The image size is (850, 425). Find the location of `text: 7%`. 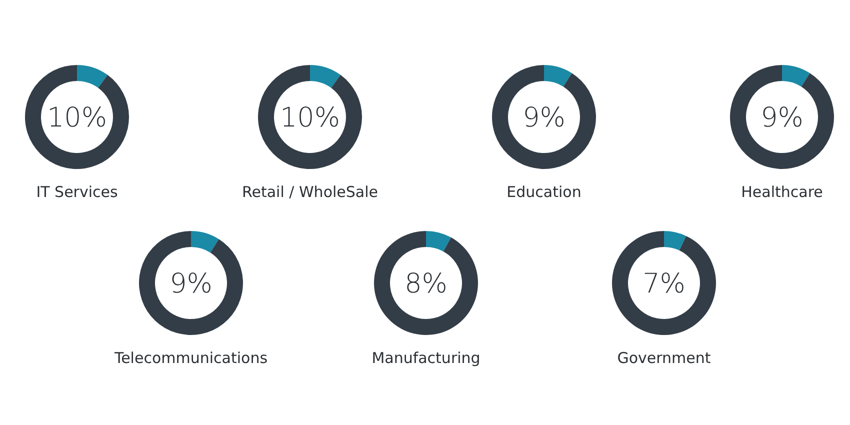

text: 7% is located at coordinates (664, 284).